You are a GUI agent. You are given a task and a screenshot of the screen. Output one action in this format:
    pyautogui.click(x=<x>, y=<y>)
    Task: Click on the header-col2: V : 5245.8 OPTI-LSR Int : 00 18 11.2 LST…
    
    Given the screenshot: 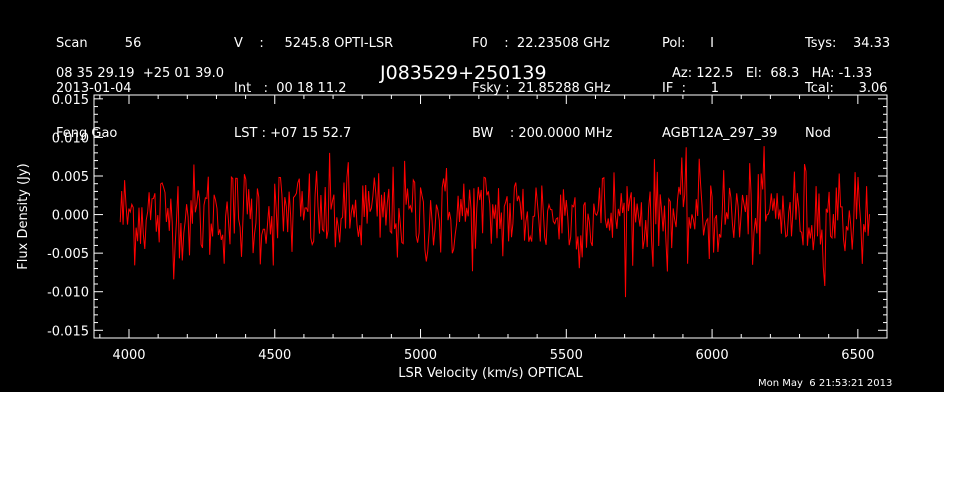 What is the action you would take?
    pyautogui.click(x=313, y=88)
    